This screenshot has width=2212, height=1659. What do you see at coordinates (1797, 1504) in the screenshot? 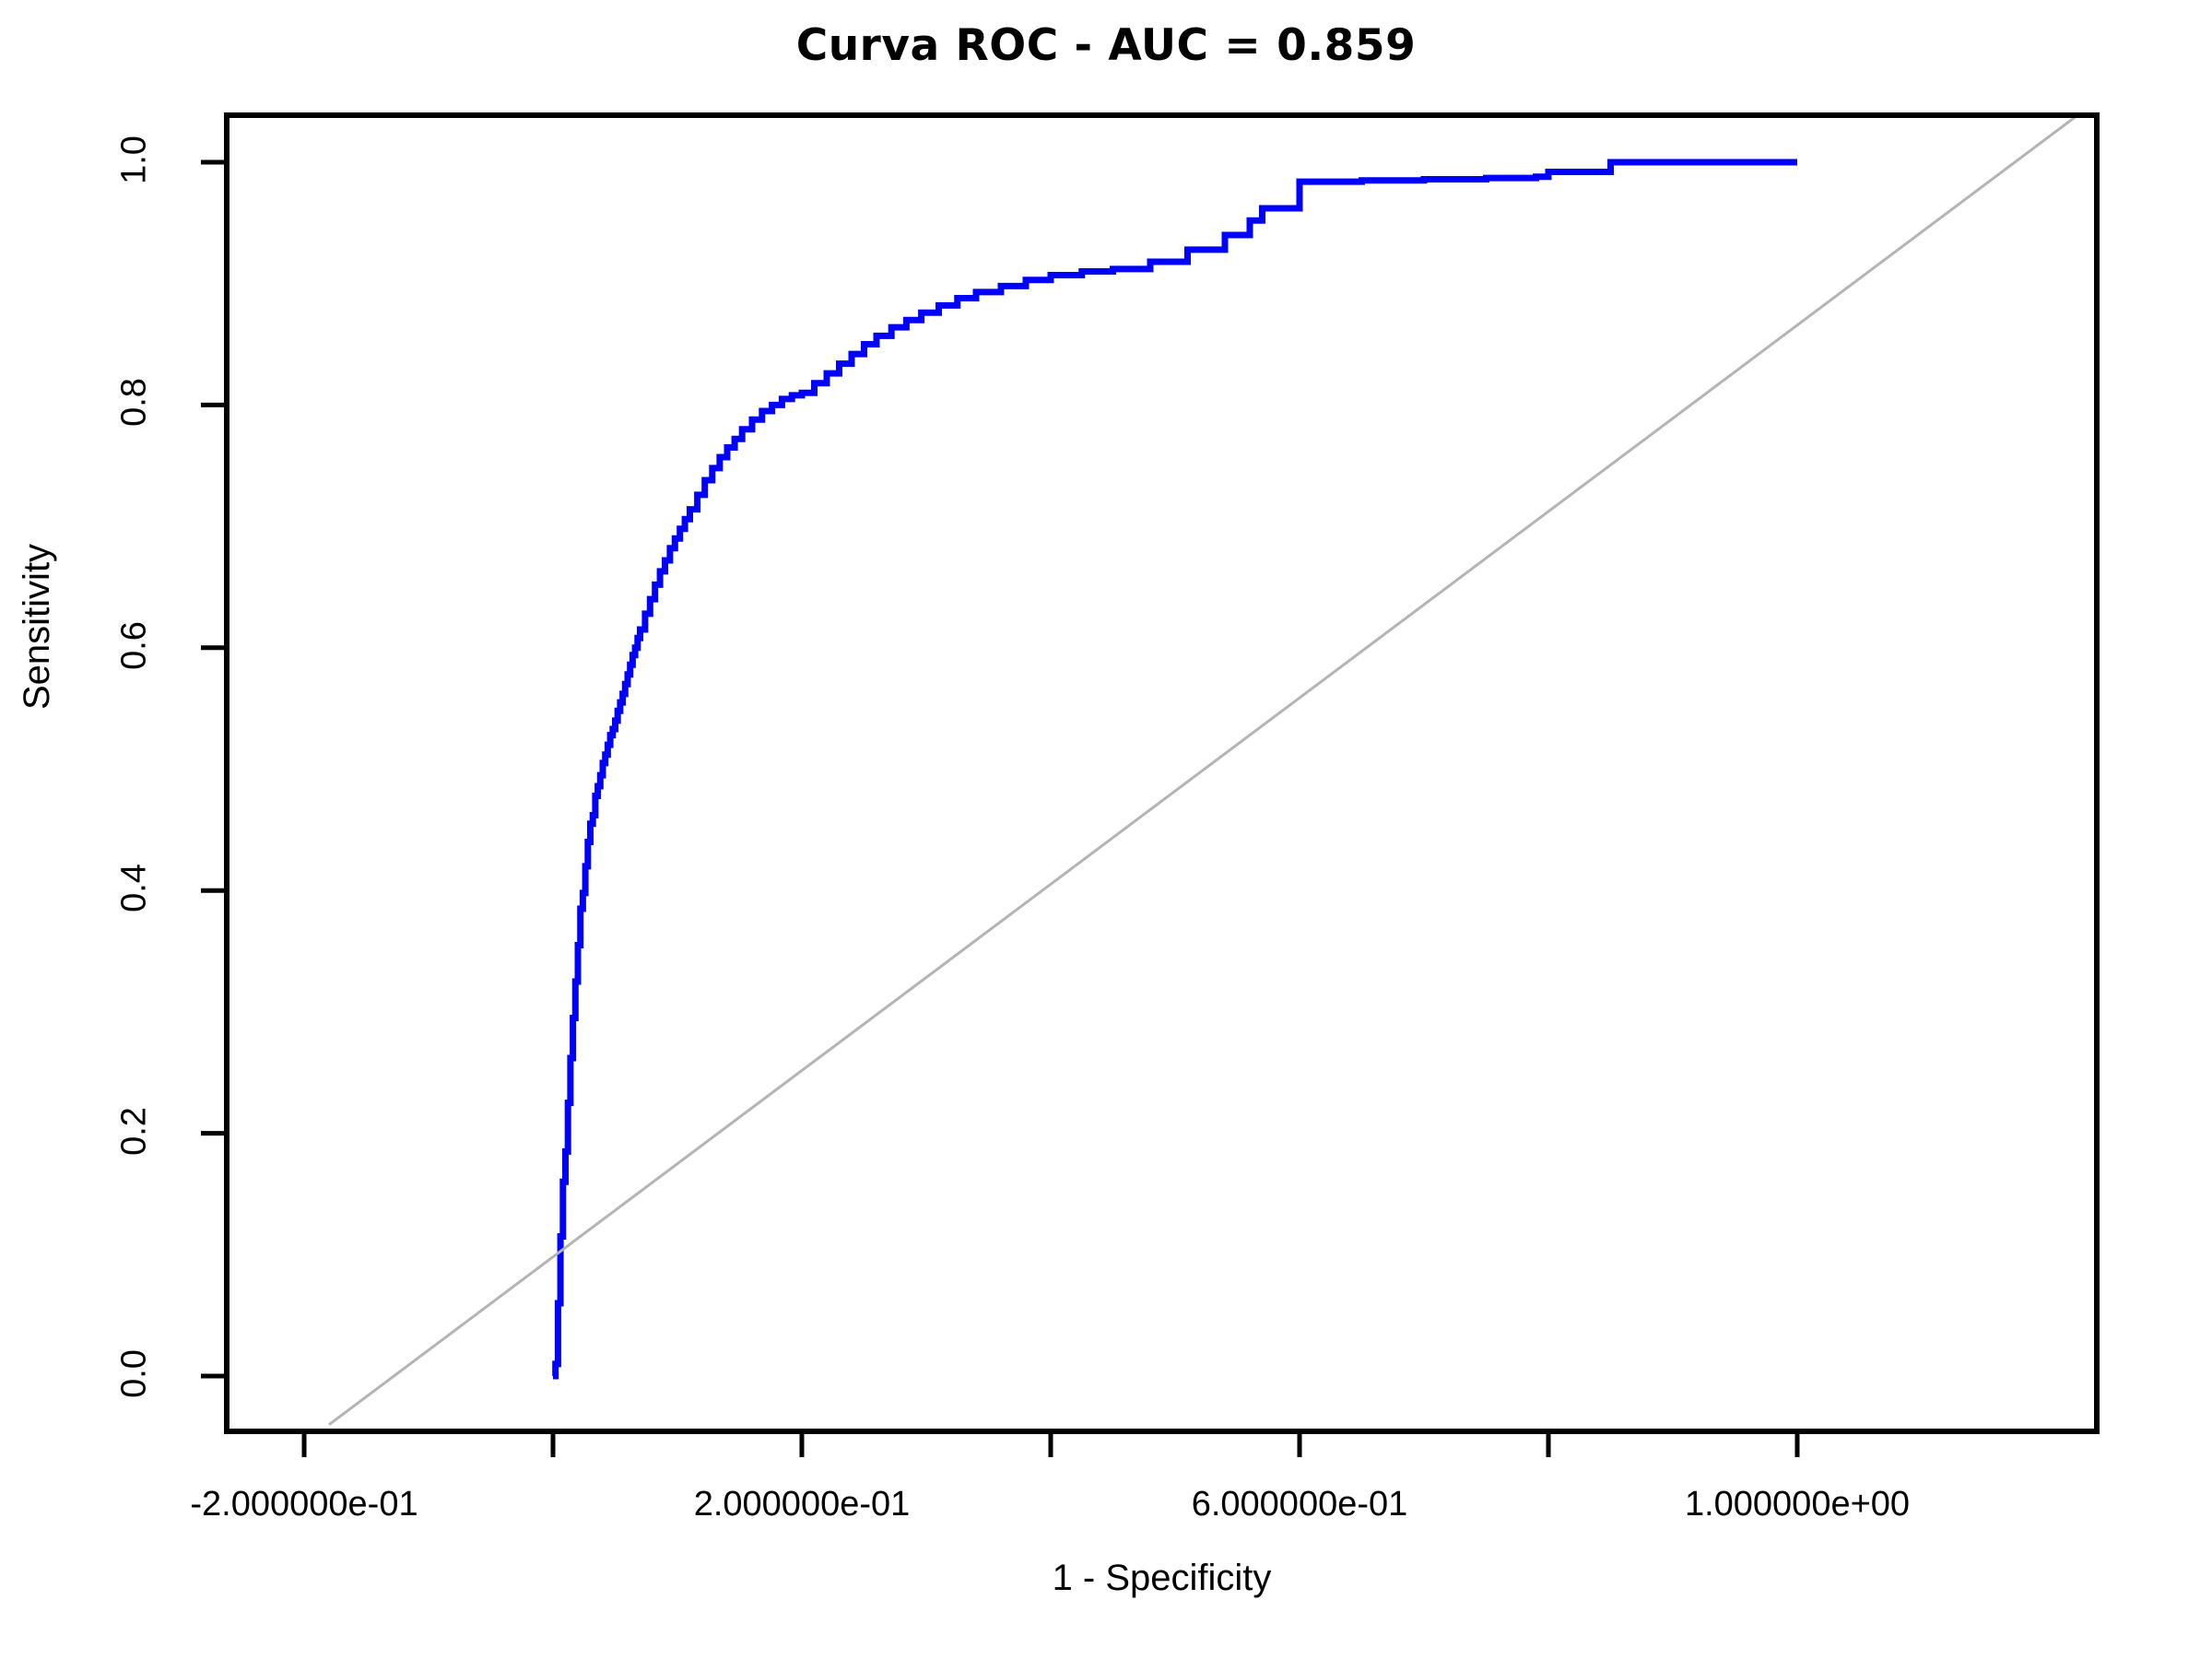
I see `x-axis-tick-label: 1.000000e+00` at bounding box center [1797, 1504].